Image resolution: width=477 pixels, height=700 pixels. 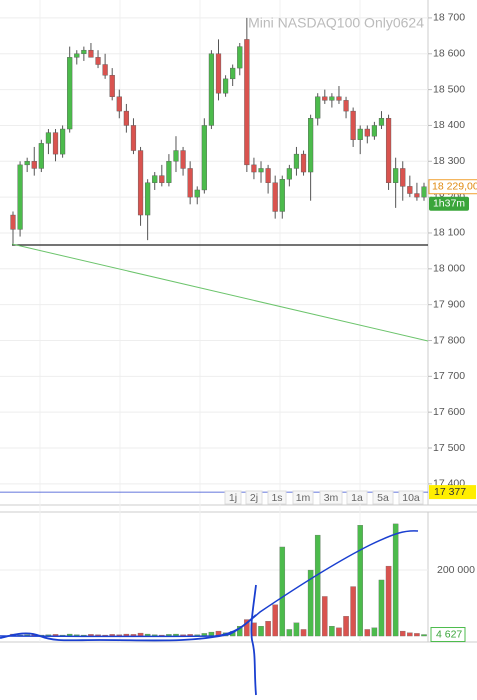 I want to click on y-tick-label: 17 800, so click(x=449, y=340).